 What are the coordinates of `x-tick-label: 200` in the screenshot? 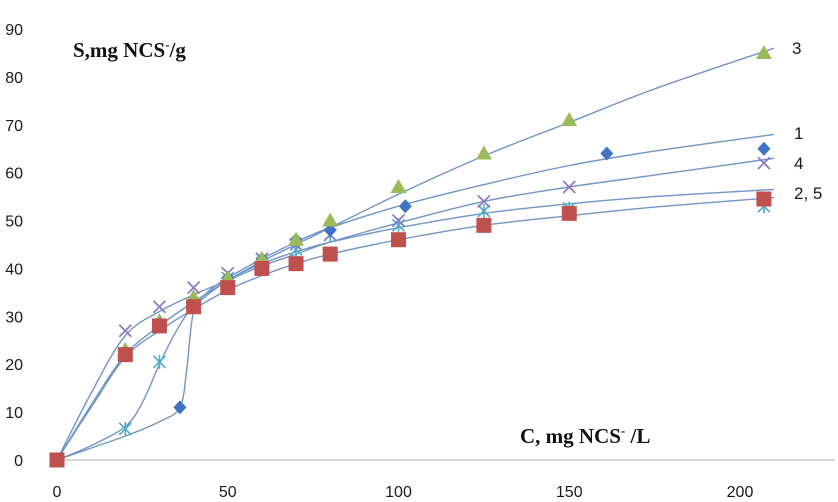 It's located at (740, 492).